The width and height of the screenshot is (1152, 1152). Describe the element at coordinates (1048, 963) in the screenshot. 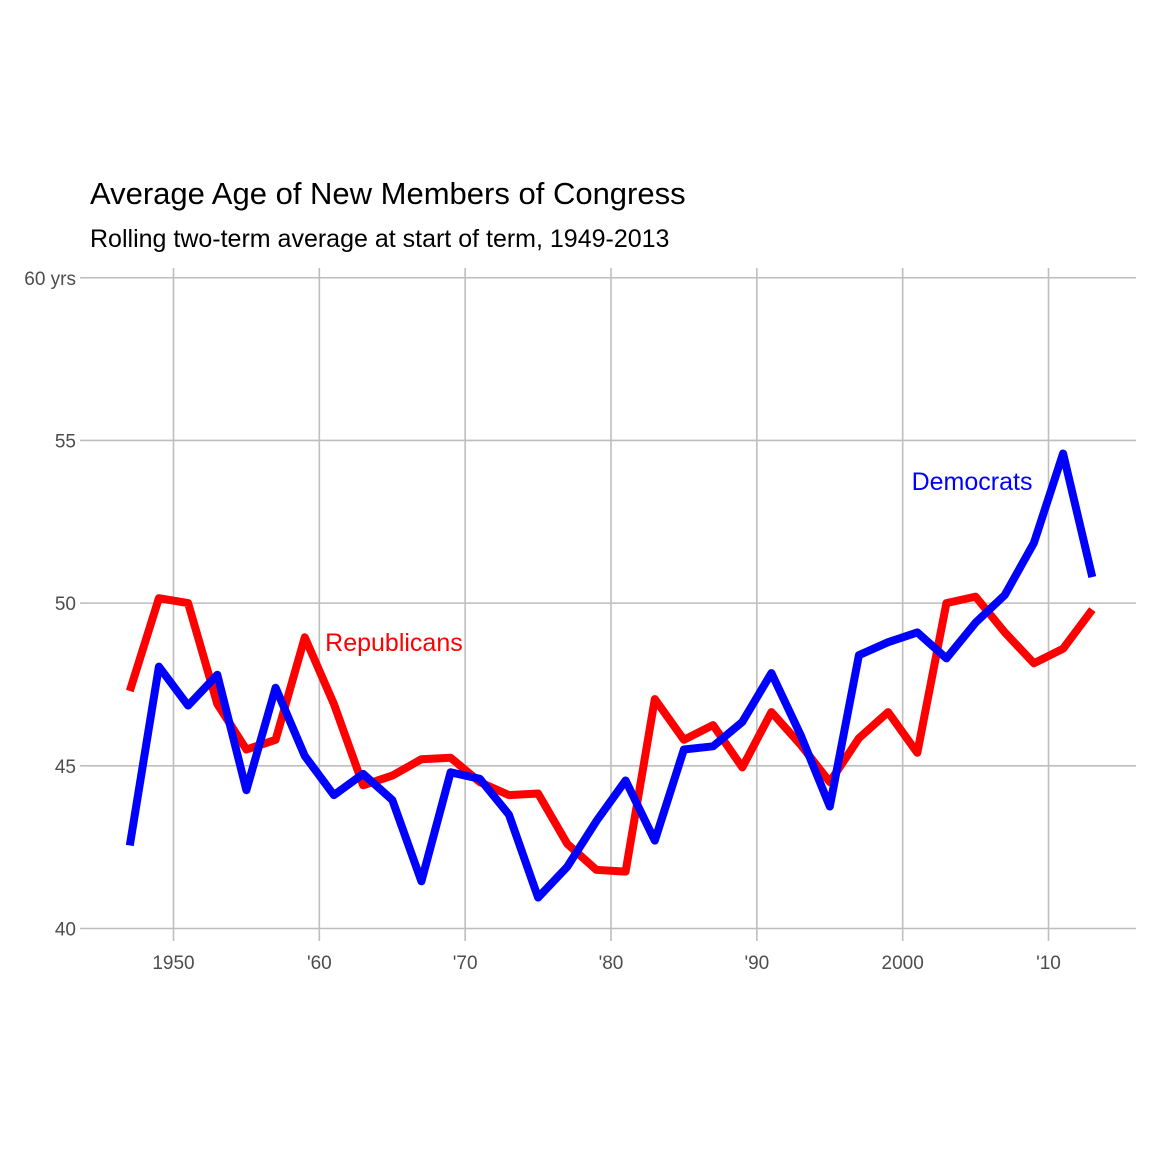

I see `x-tick-label-6: '10` at that location.